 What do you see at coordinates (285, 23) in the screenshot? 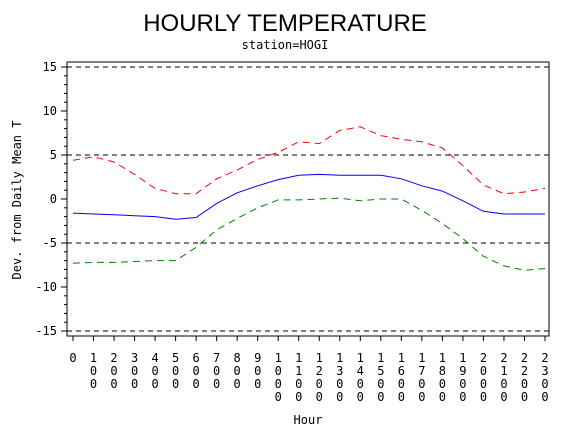
I see `chart-title: HOURLY TEMPERATURE` at bounding box center [285, 23].